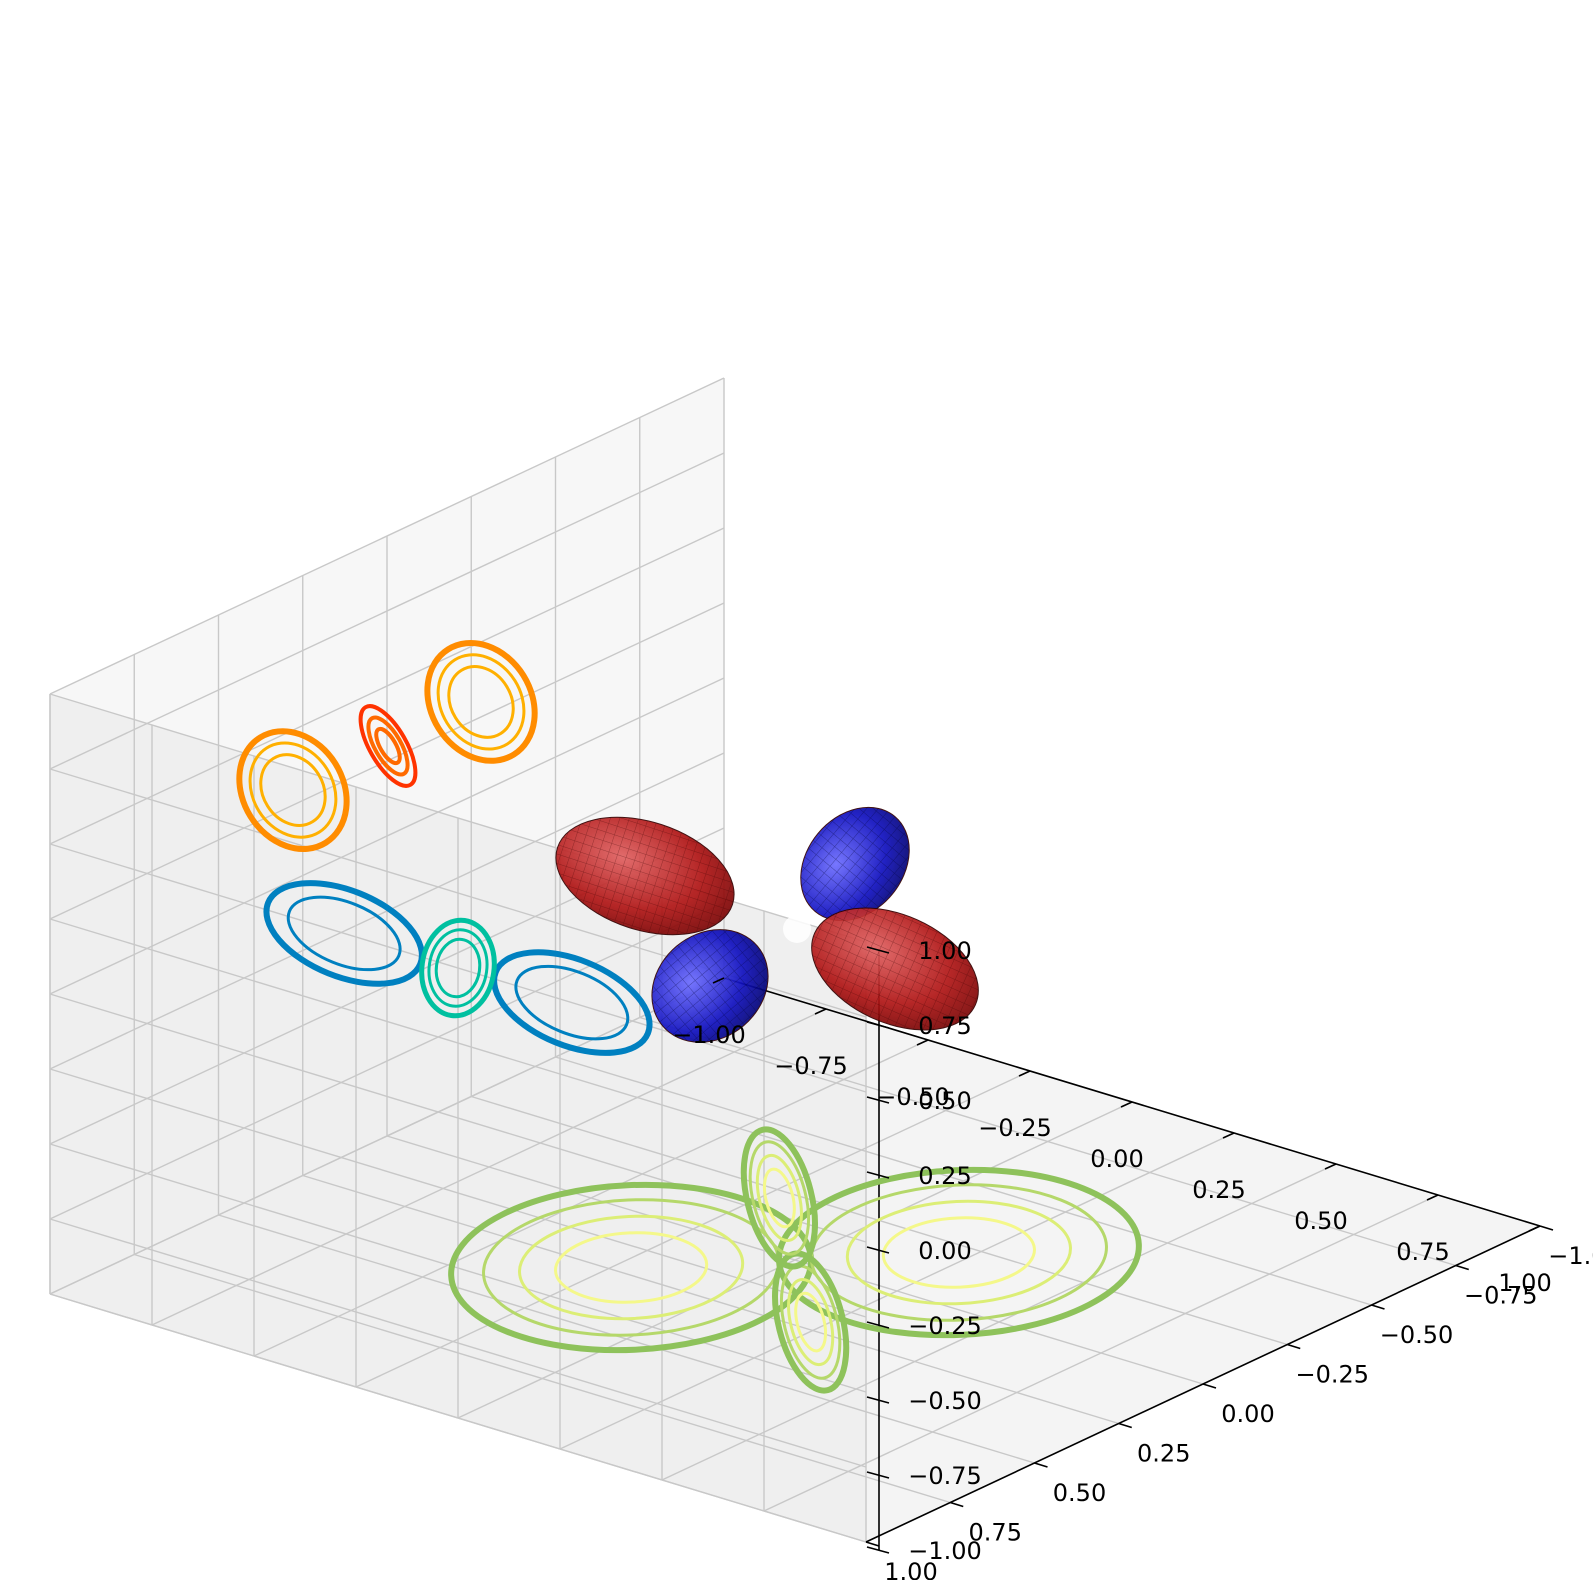  I want to click on x-tick-label: 0.75, so click(1422, 1252).